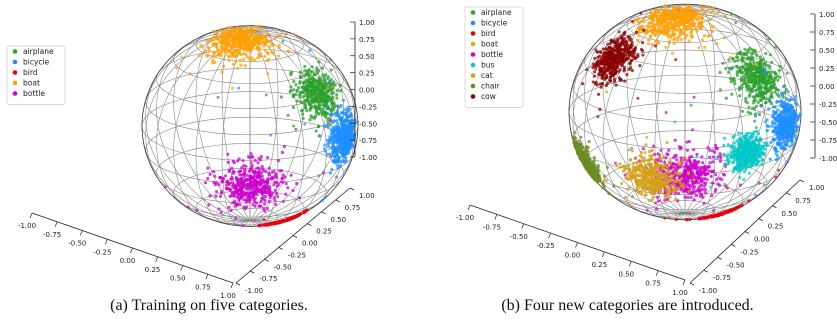 This screenshot has width=837, height=332. What do you see at coordinates (367, 57) in the screenshot?
I see `z-axis-tick-label: 0.50` at bounding box center [367, 57].